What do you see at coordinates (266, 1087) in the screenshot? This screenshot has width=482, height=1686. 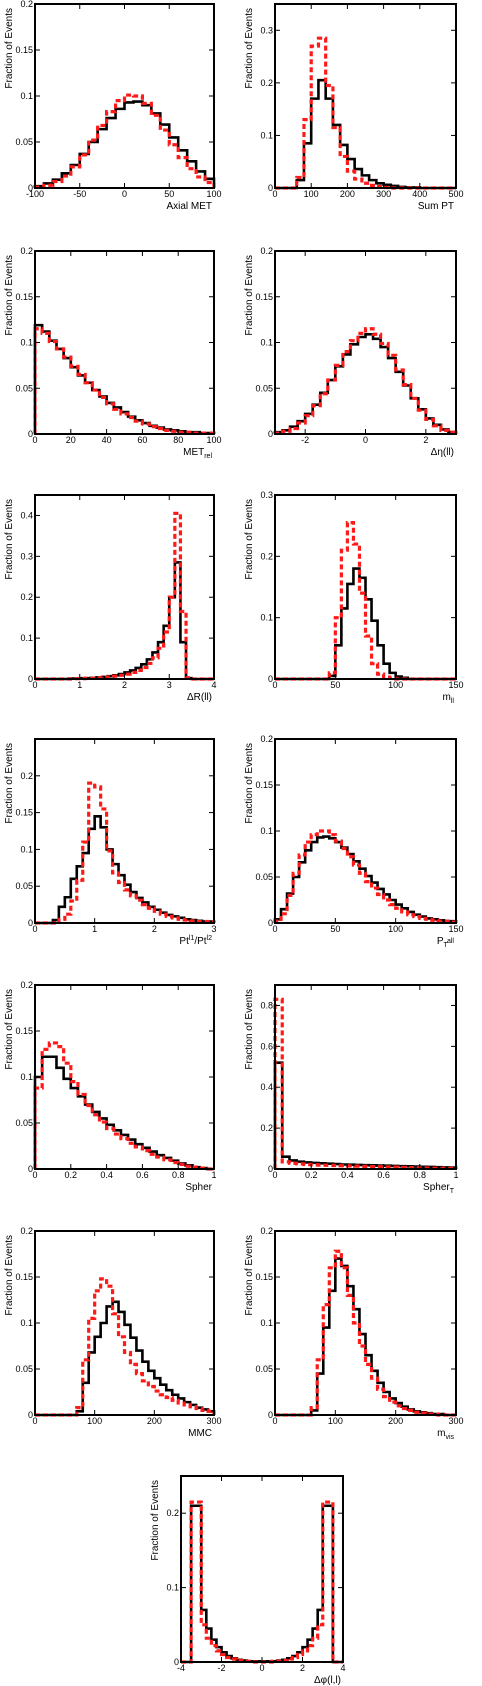 I see `y-tick-label: 0.4` at bounding box center [266, 1087].